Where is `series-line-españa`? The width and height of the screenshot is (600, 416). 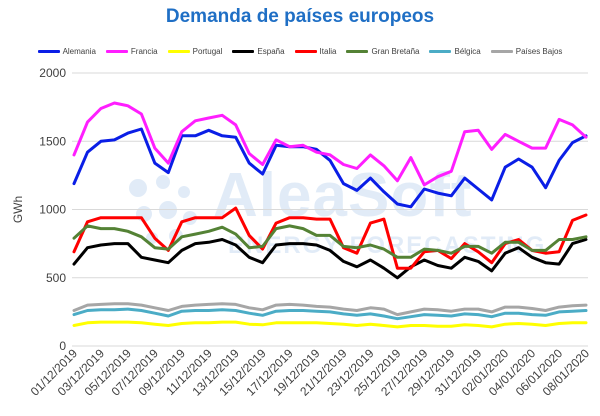
series-line-españa is located at coordinates (330, 259).